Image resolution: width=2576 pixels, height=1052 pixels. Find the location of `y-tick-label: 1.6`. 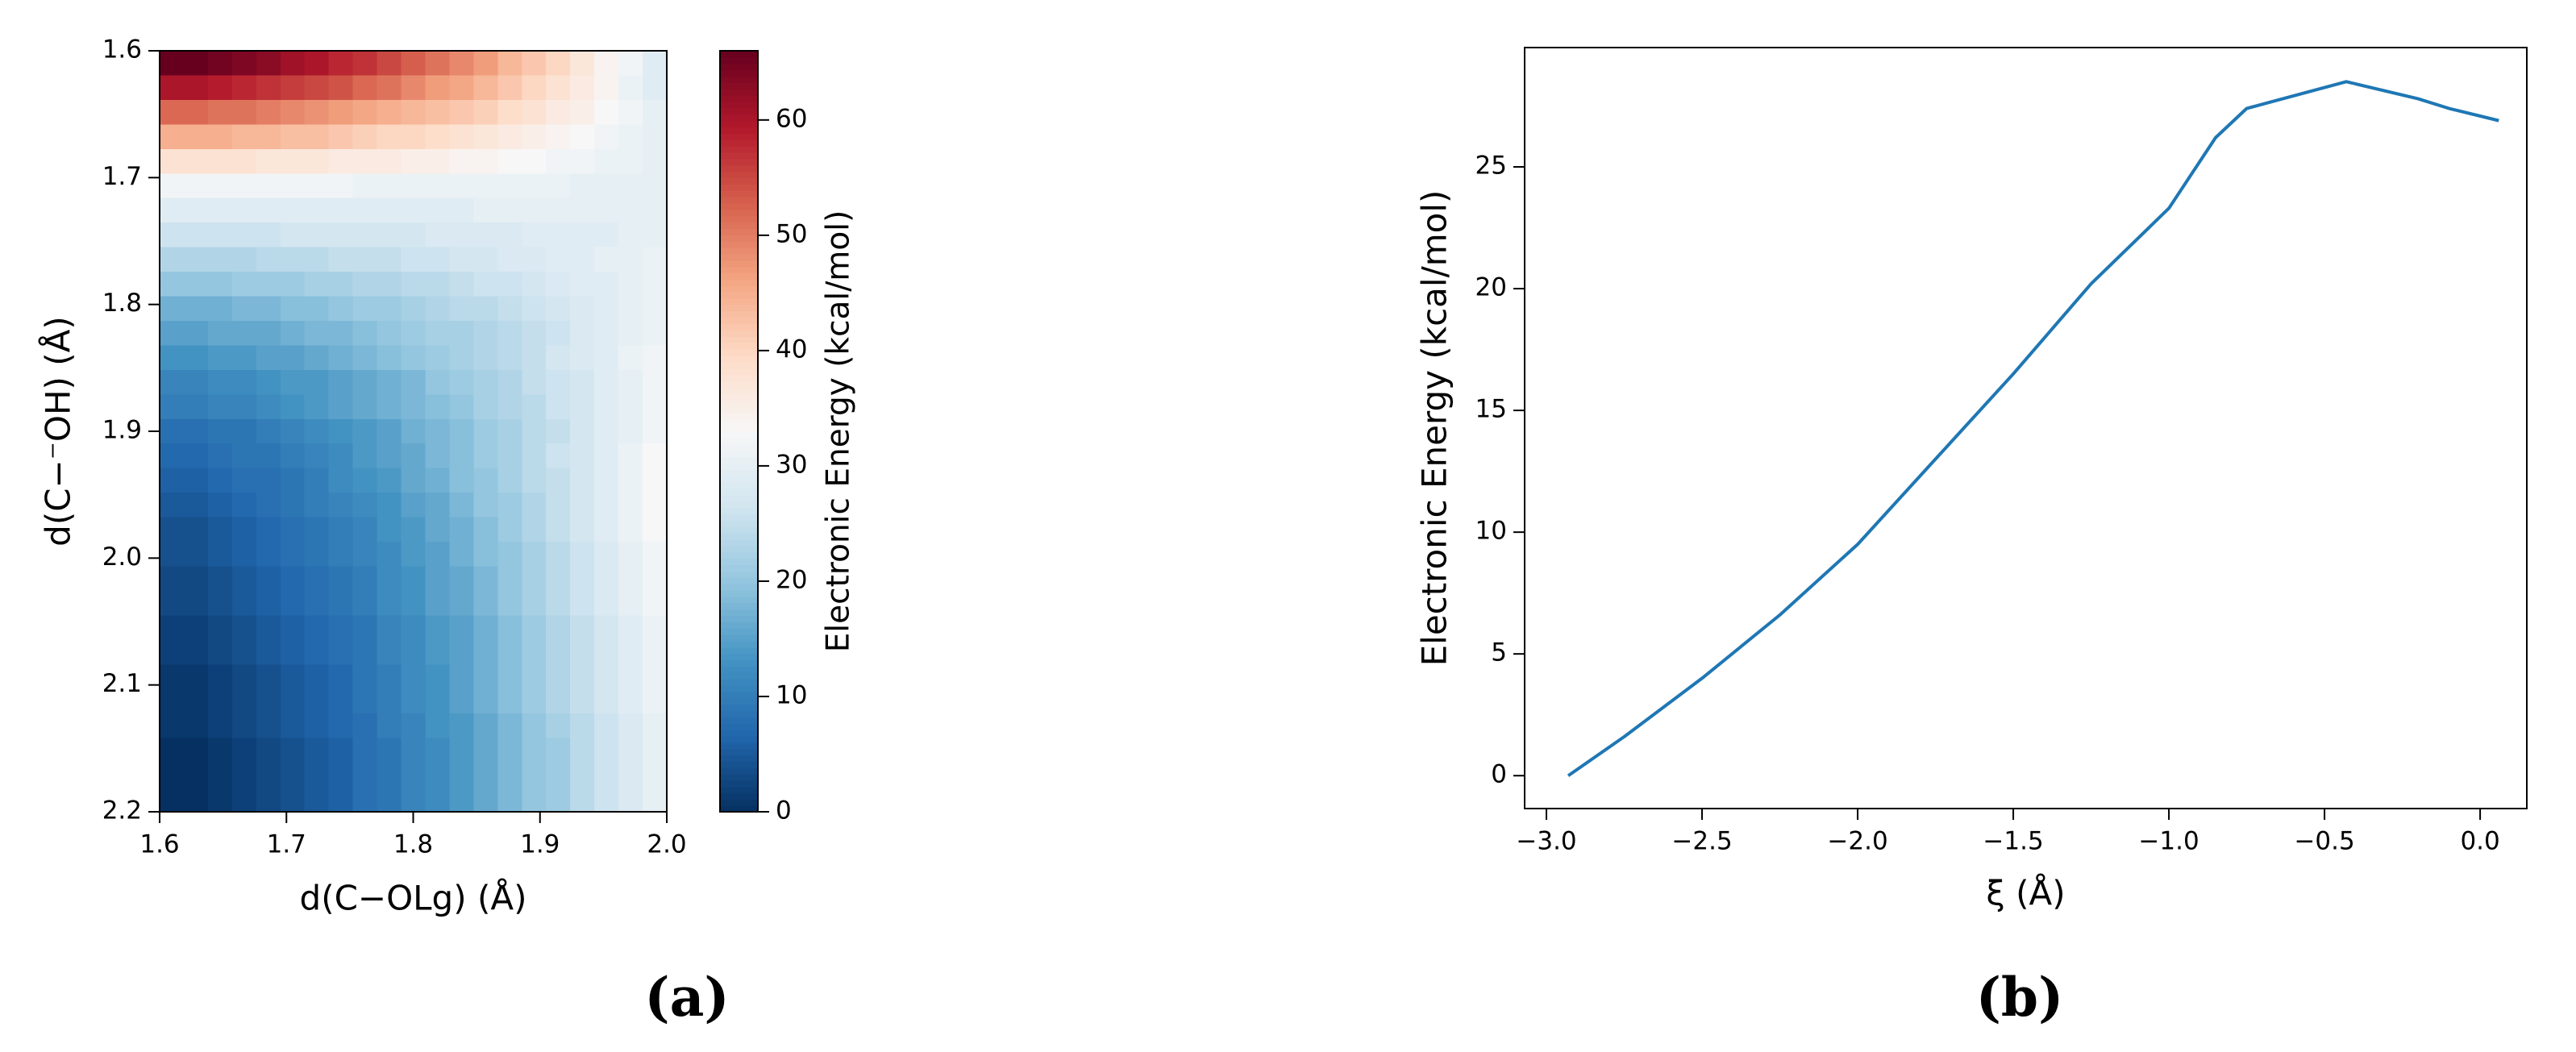

y-tick-label: 1.6 is located at coordinates (122, 50).